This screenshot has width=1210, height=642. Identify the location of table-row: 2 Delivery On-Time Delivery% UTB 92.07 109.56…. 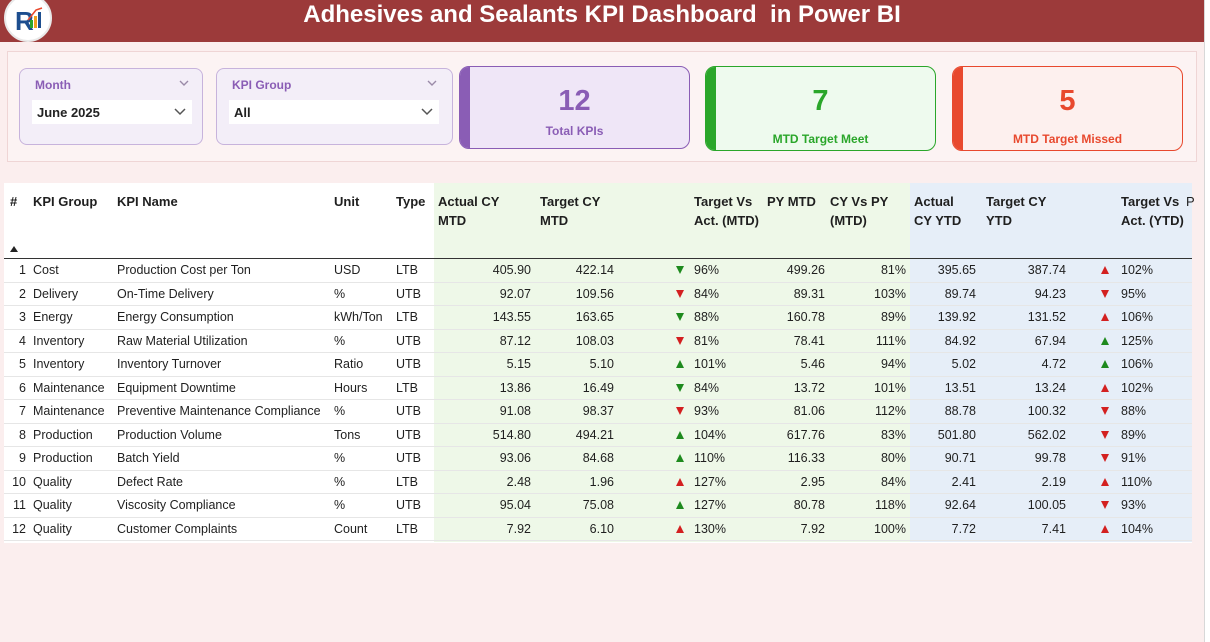
(598, 294).